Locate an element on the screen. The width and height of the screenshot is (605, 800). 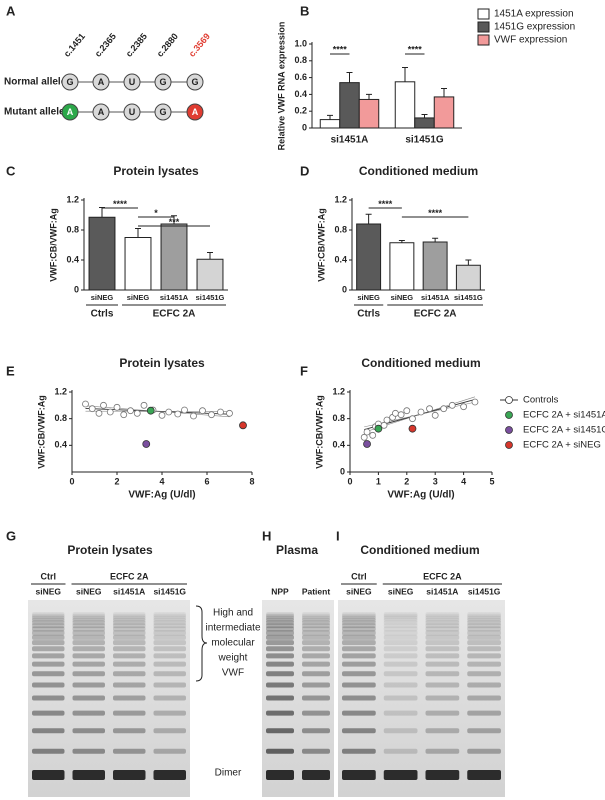
gel-group-label: ECFC 2A is located at coordinates (129, 576).